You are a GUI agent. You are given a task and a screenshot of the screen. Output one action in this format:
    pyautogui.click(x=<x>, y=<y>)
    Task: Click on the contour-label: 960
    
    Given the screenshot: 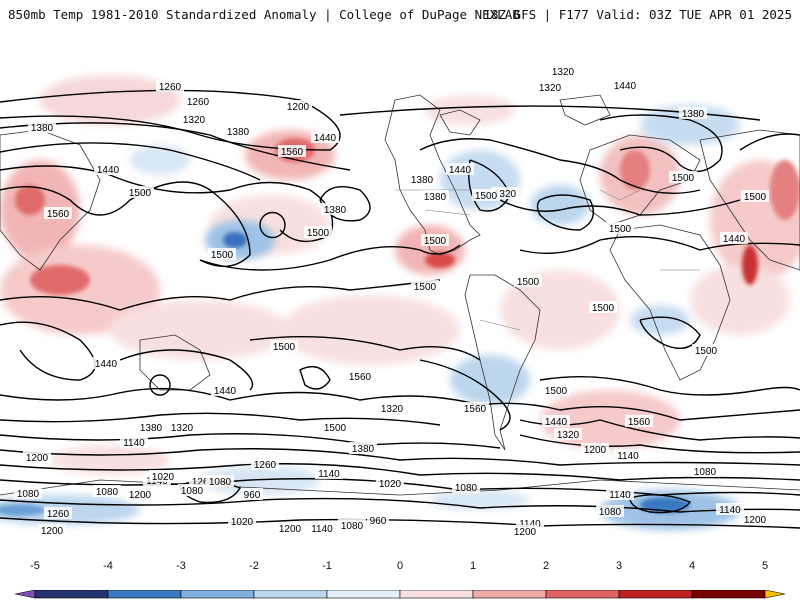 What is the action you would take?
    pyautogui.click(x=378, y=521)
    